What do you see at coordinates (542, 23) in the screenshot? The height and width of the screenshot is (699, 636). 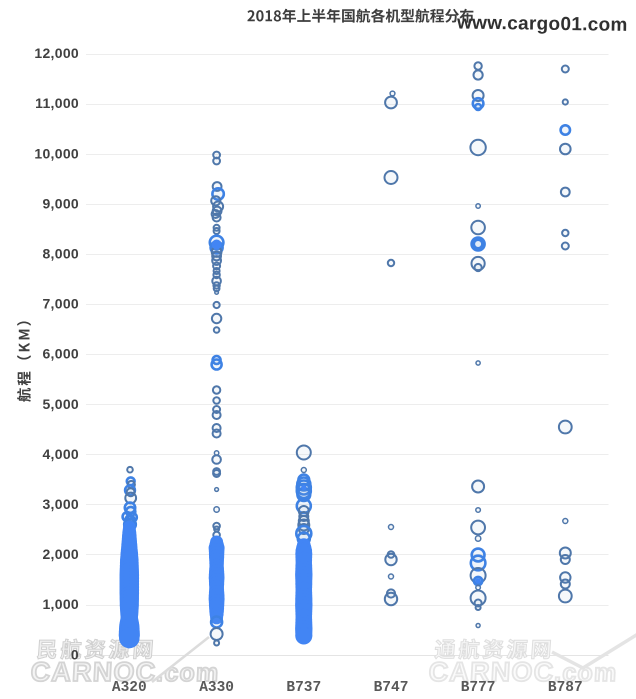 I see `svg-text: www.cargo01.com` at bounding box center [542, 23].